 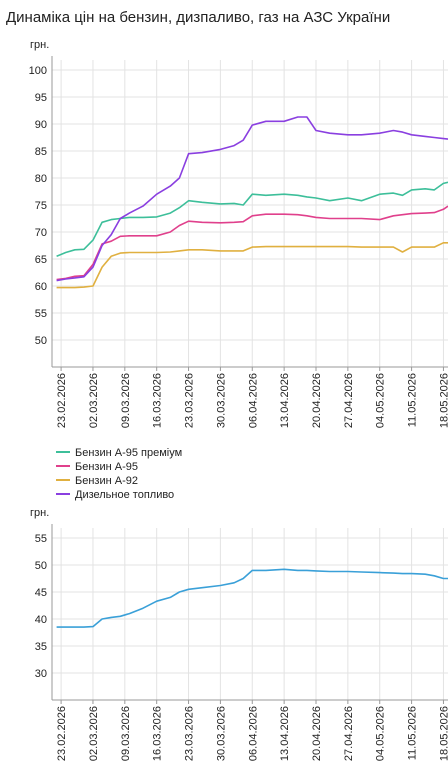 What do you see at coordinates (41, 233) in the screenshot?
I see `y-tick-label: 70` at bounding box center [41, 233].